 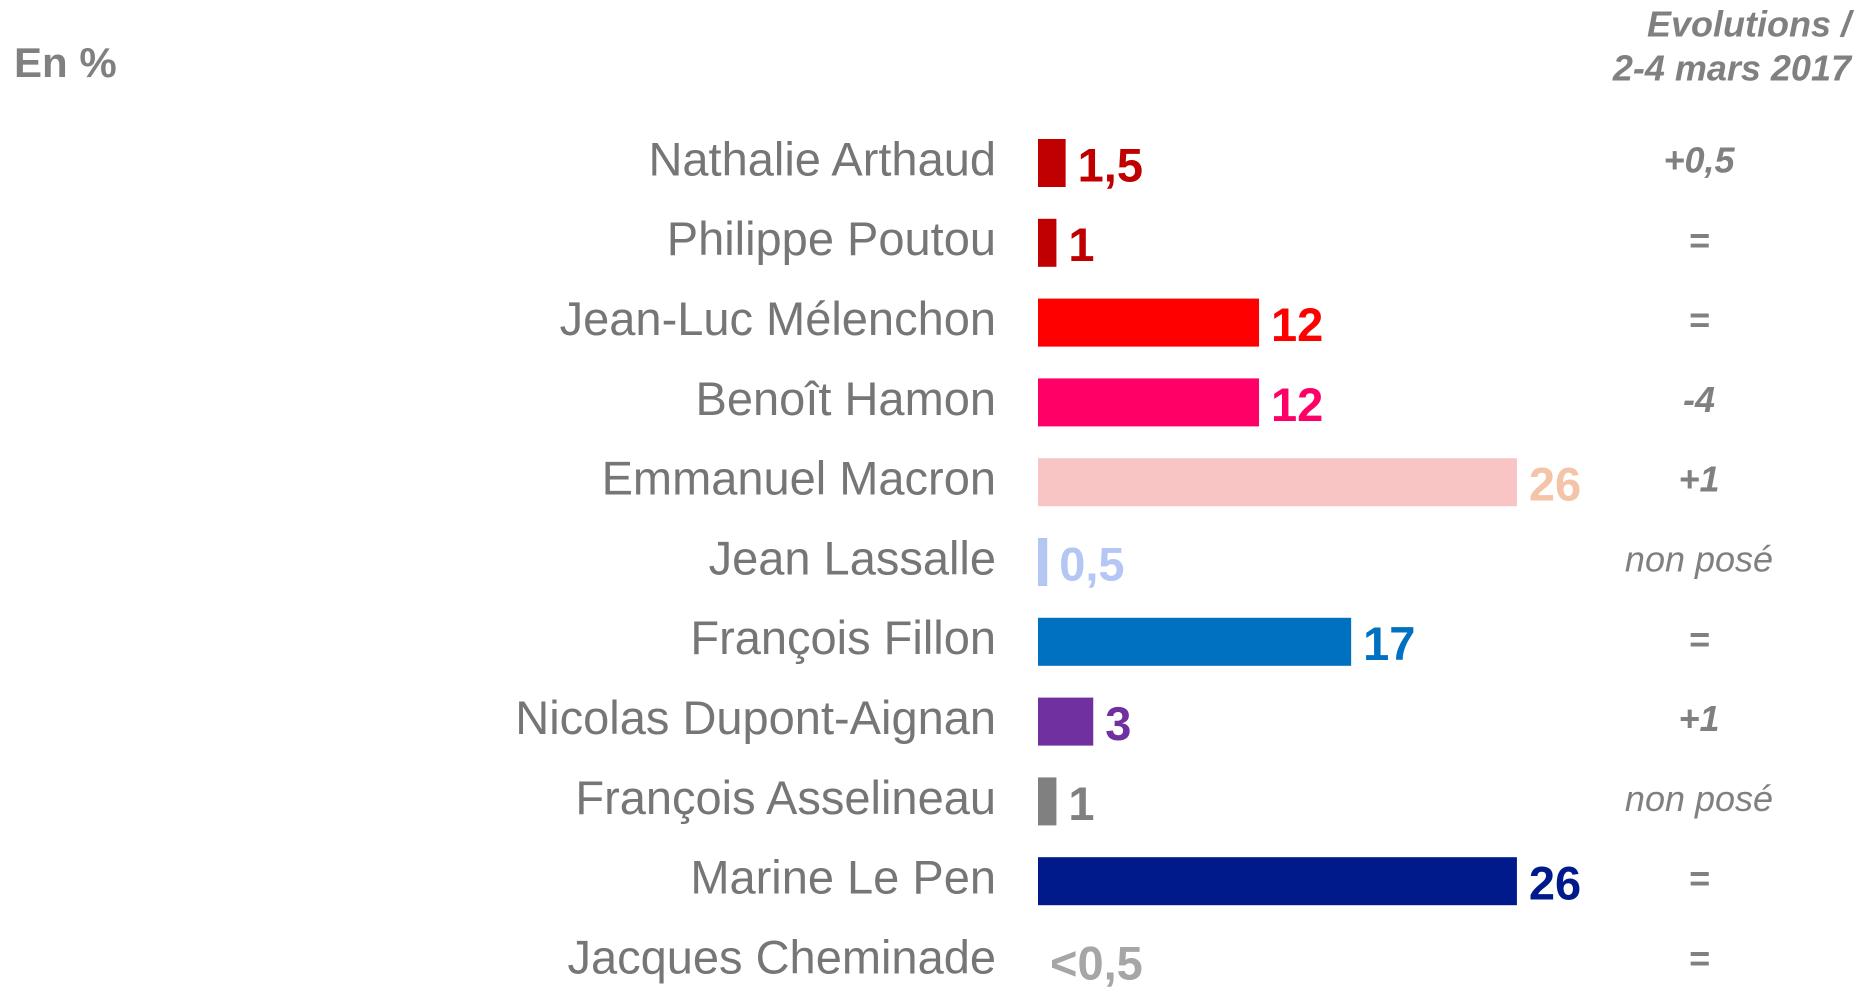 I want to click on category-label: Philippe Poutou, so click(x=831, y=238).